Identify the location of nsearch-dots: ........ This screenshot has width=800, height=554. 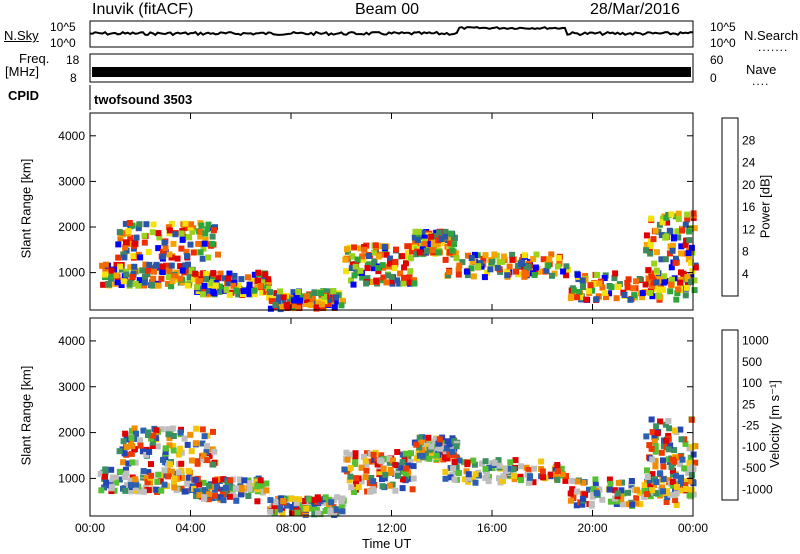
(773, 47).